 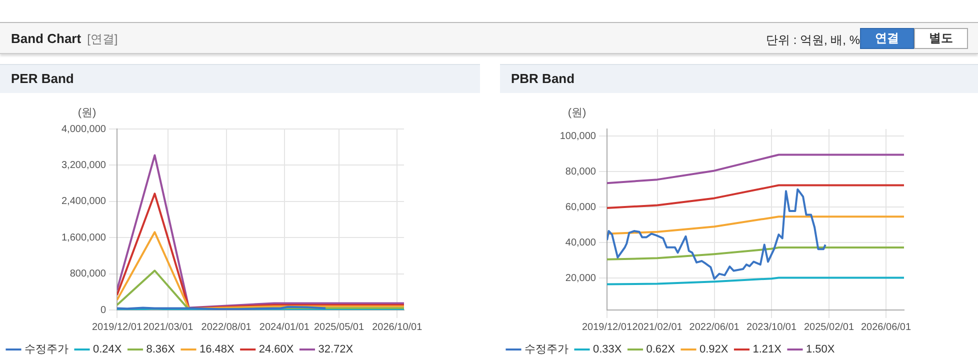 I want to click on chart-title: PER Band, so click(x=240, y=78).